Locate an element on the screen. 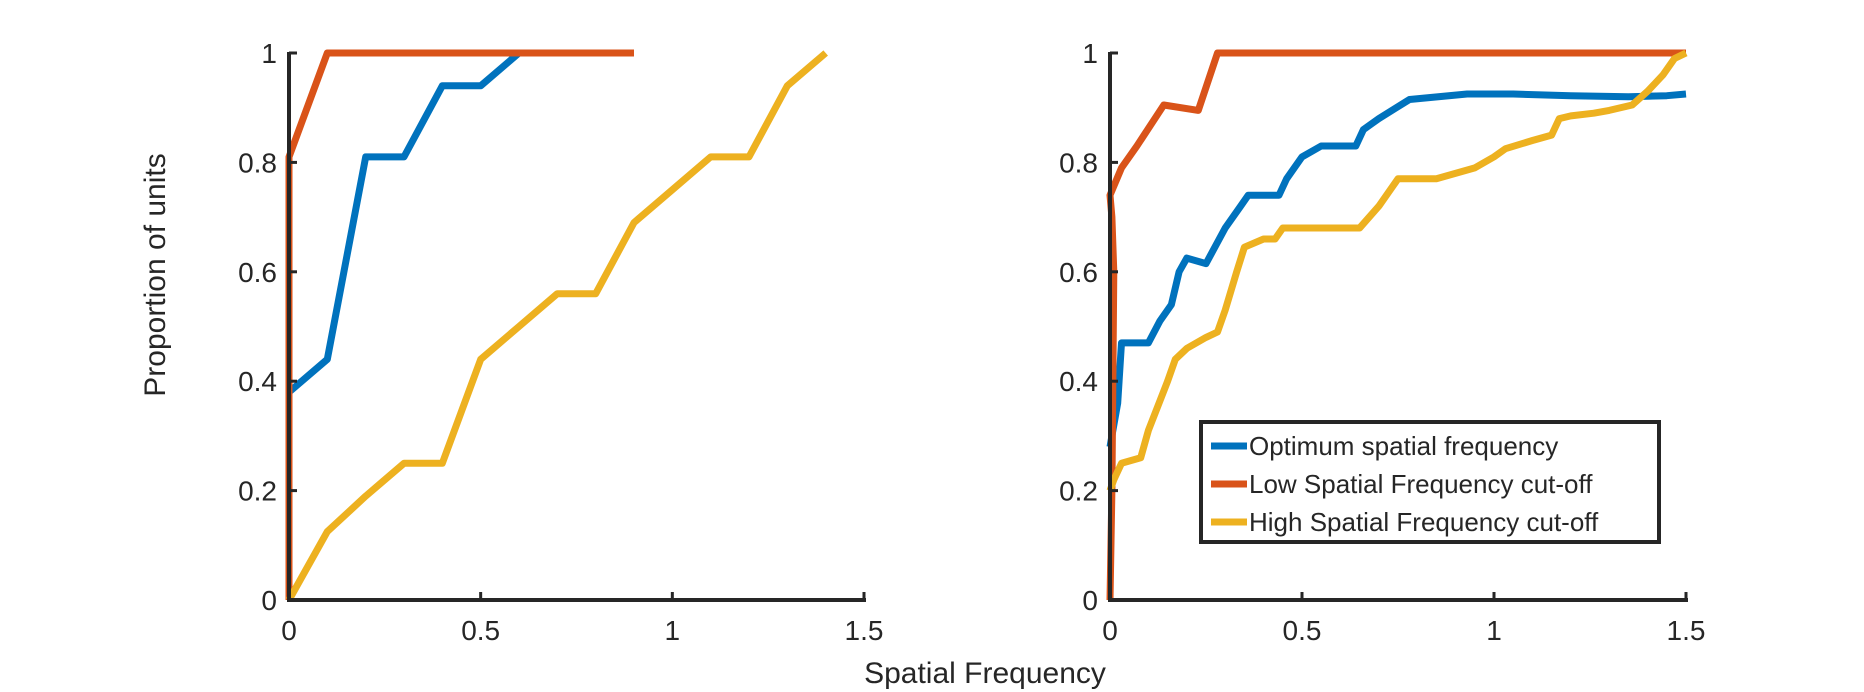  legend-label-low-cutoff: Low Spatial Frequency cut-off is located at coordinates (1421, 484).